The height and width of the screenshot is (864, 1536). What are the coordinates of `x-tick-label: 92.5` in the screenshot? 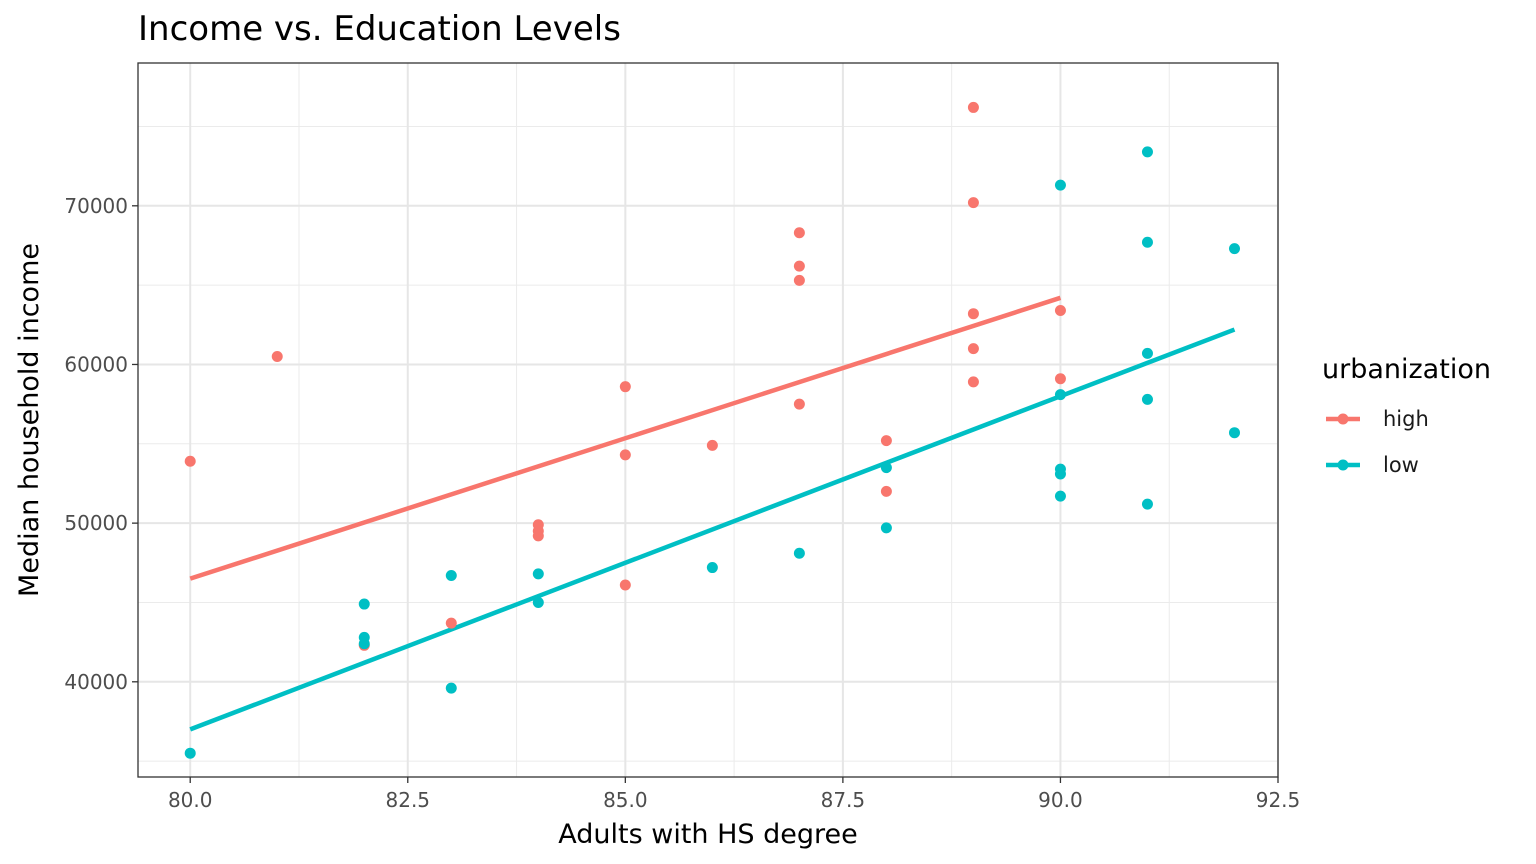 It's located at (1278, 800).